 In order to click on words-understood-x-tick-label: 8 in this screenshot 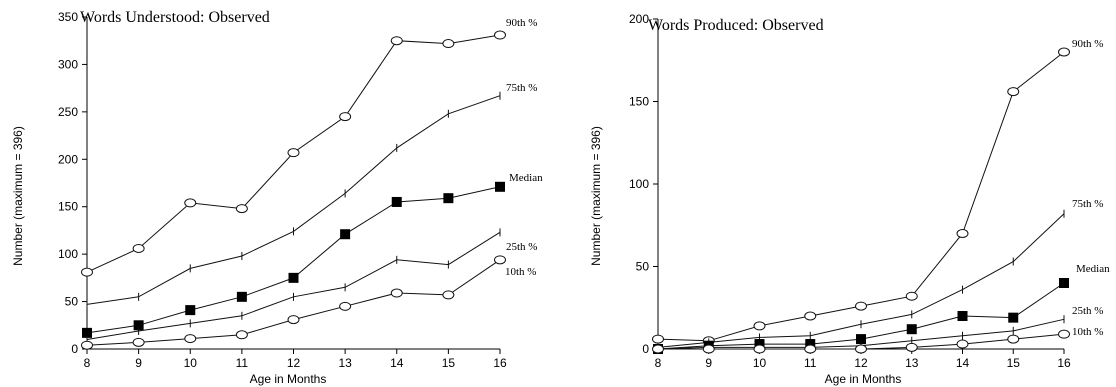, I will do `click(87, 363)`.